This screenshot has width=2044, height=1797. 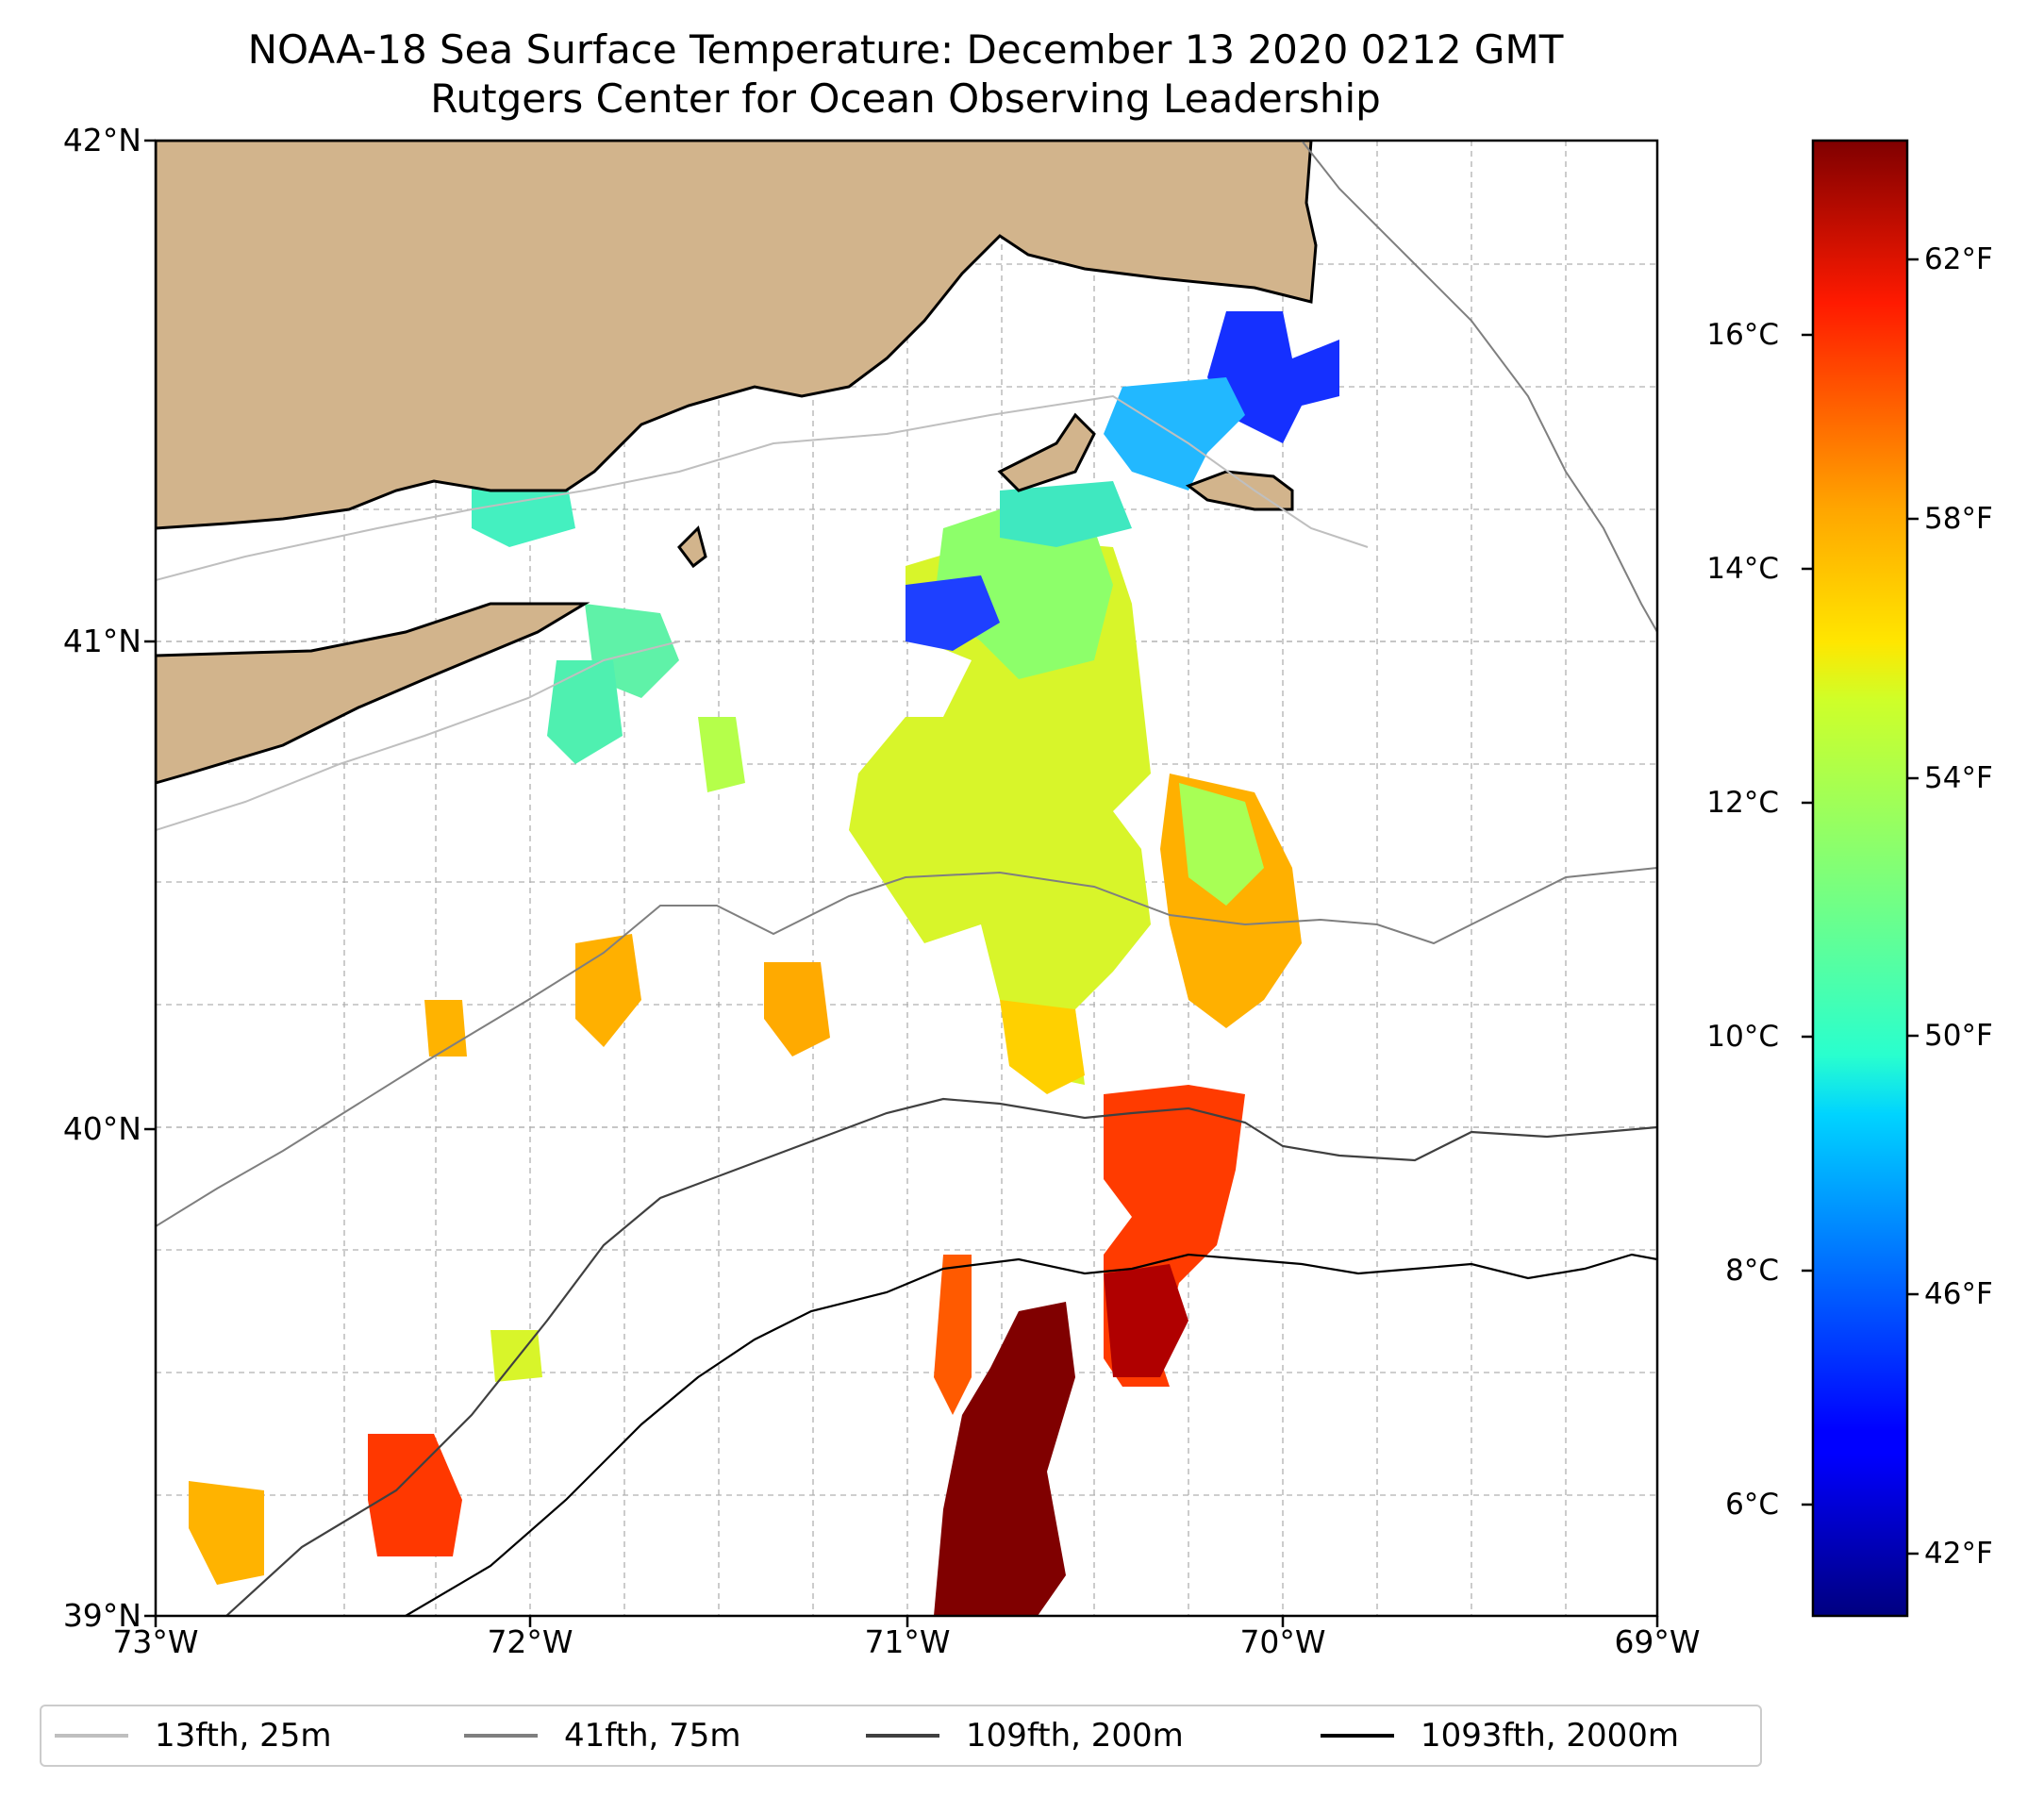 What do you see at coordinates (1959, 1294) in the screenshot?
I see `colorbar-fahrenheit-label: 46°F` at bounding box center [1959, 1294].